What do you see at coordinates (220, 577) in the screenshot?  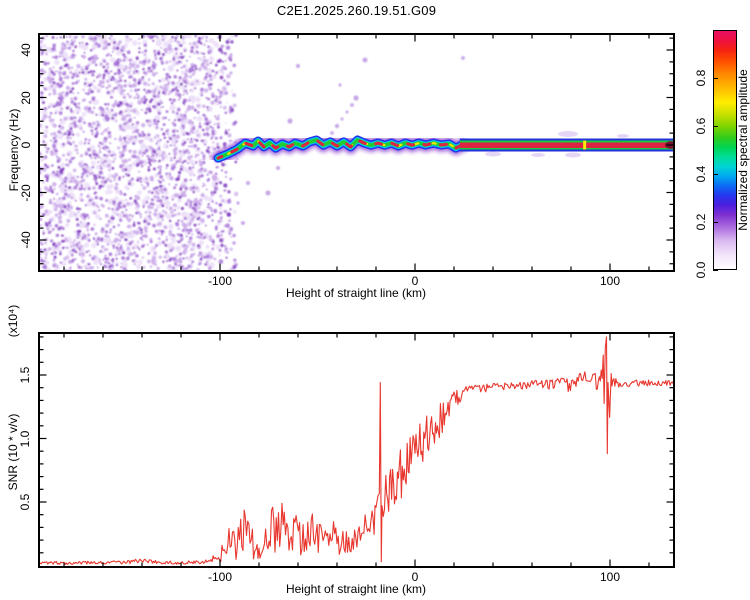 I see `snr-x-tick-label: -100` at bounding box center [220, 577].